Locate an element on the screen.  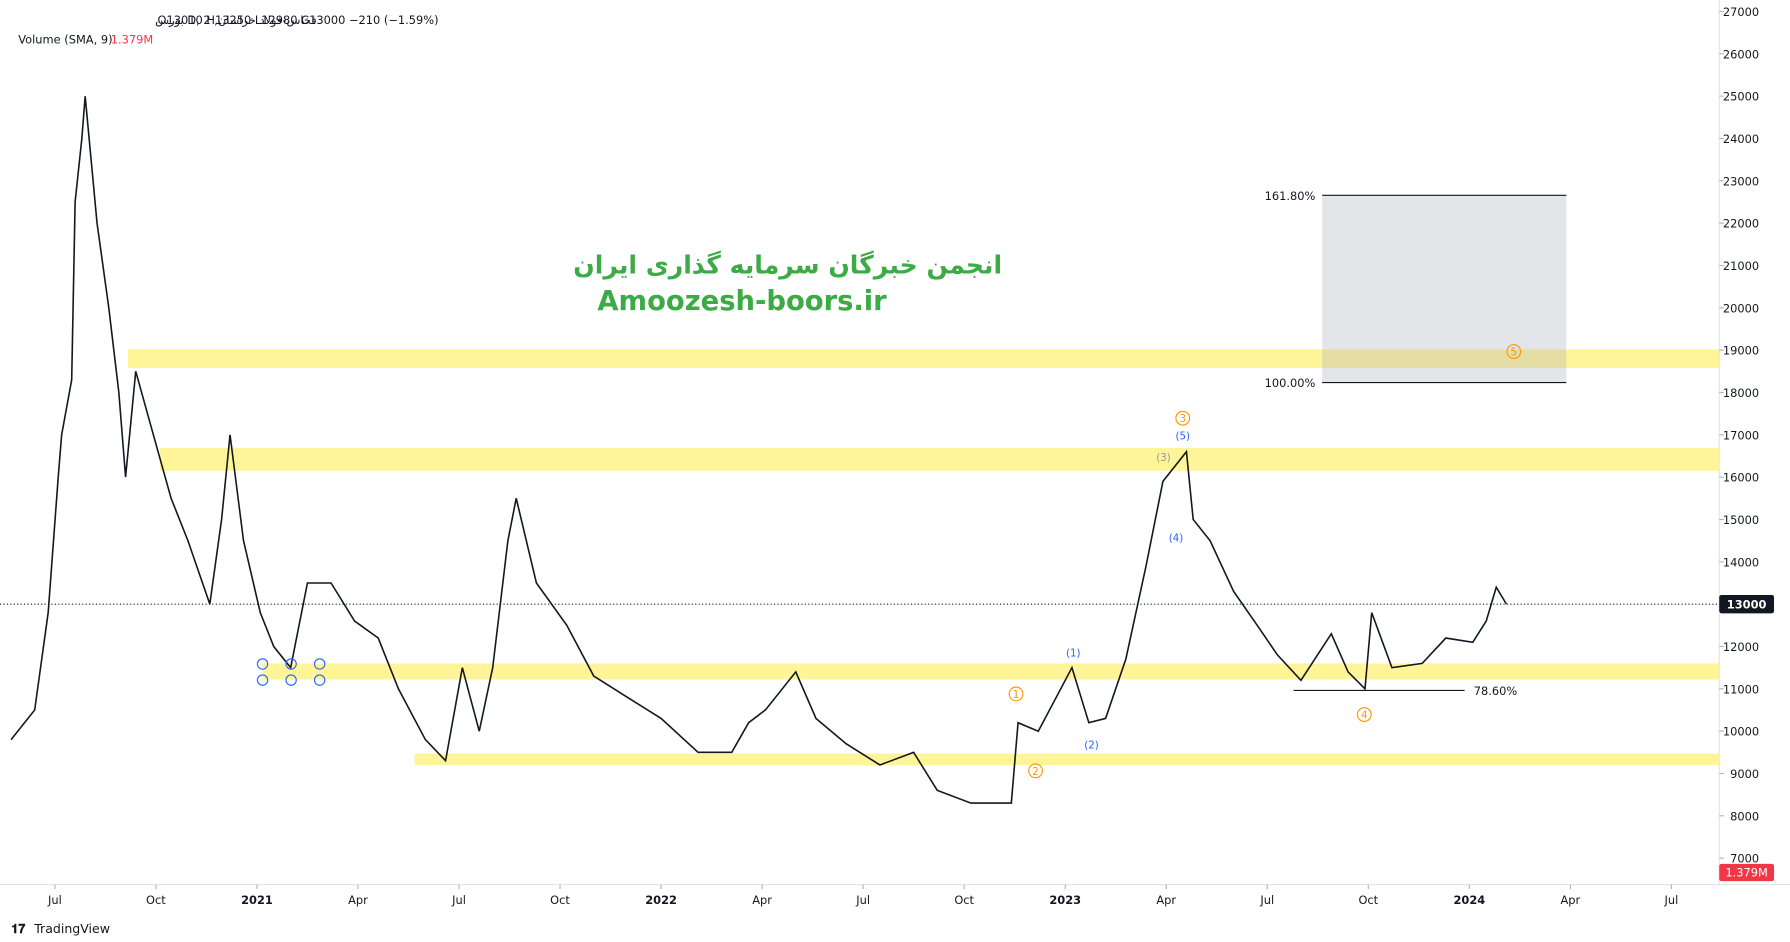
y-tick-label: 21000 is located at coordinates (1741, 266).